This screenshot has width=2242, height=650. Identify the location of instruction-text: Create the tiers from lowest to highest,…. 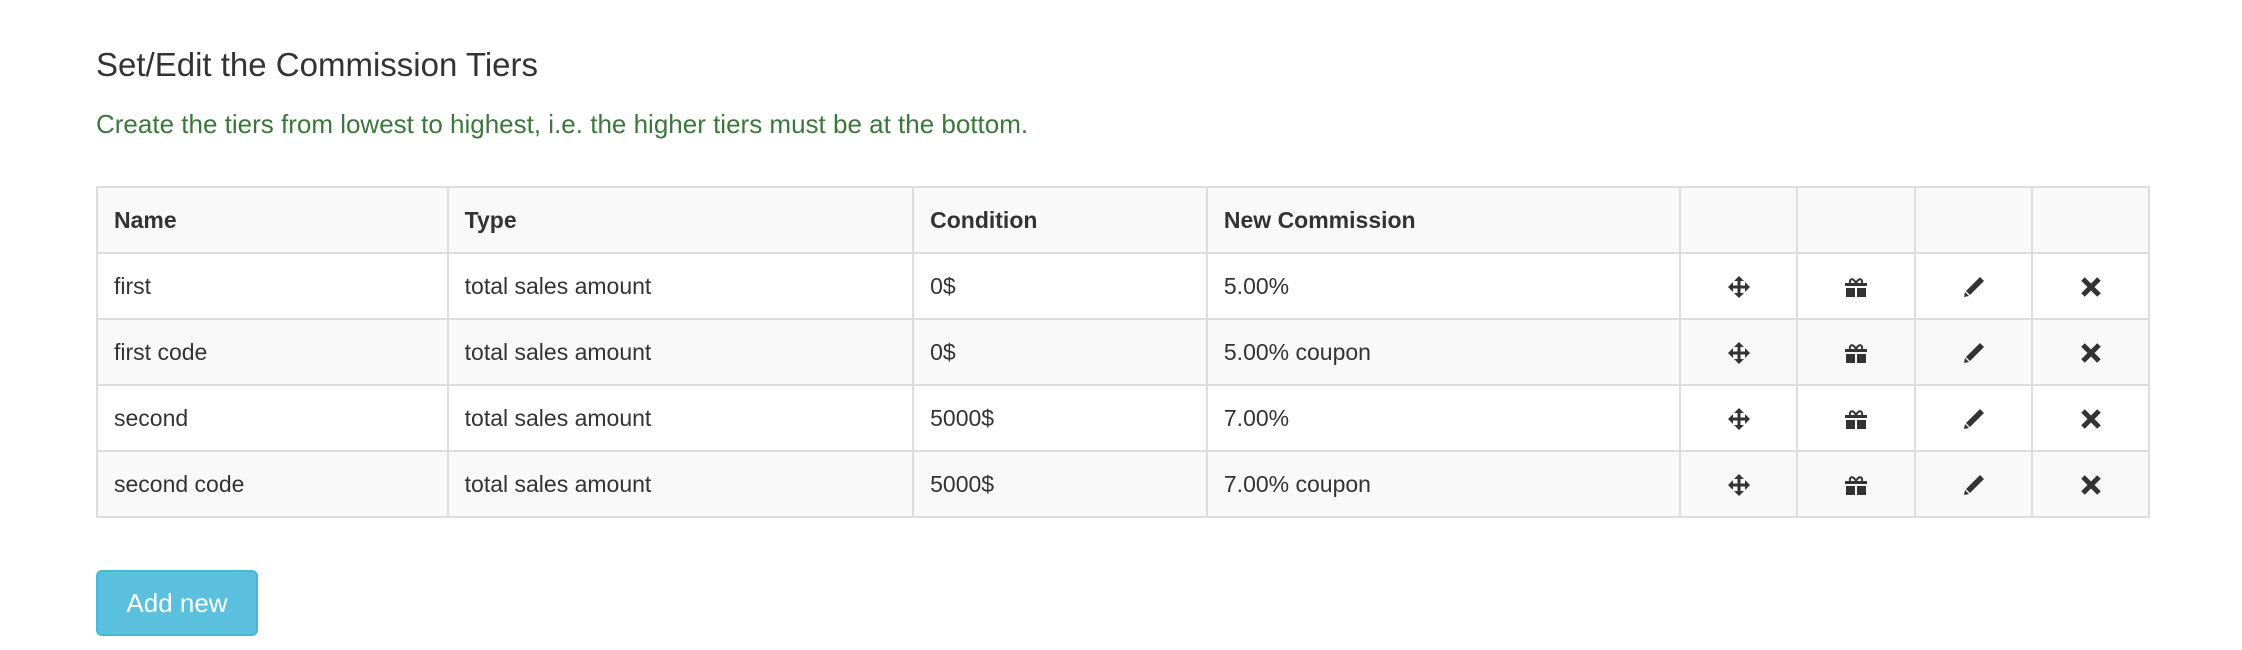
(562, 124).